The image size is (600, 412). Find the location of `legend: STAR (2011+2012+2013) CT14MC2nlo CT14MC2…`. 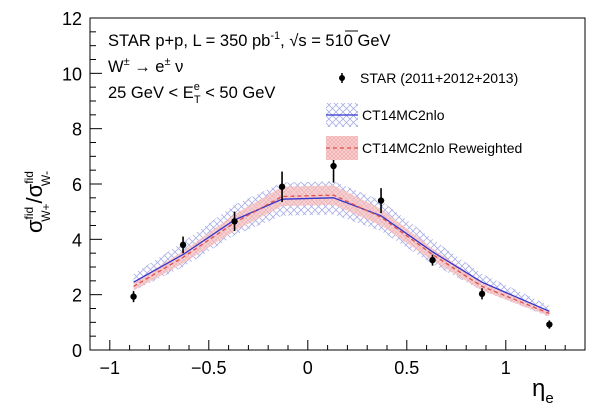

legend: STAR (2011+2012+2013) CT14MC2nlo CT14MC2… is located at coordinates (424, 115).